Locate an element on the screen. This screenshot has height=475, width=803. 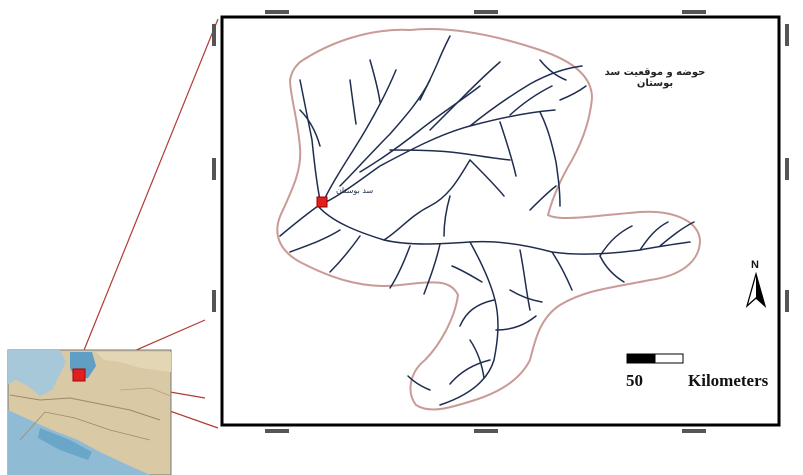
map-title: حوضه و موقعیت سد بوستان is located at coordinates (655, 78).